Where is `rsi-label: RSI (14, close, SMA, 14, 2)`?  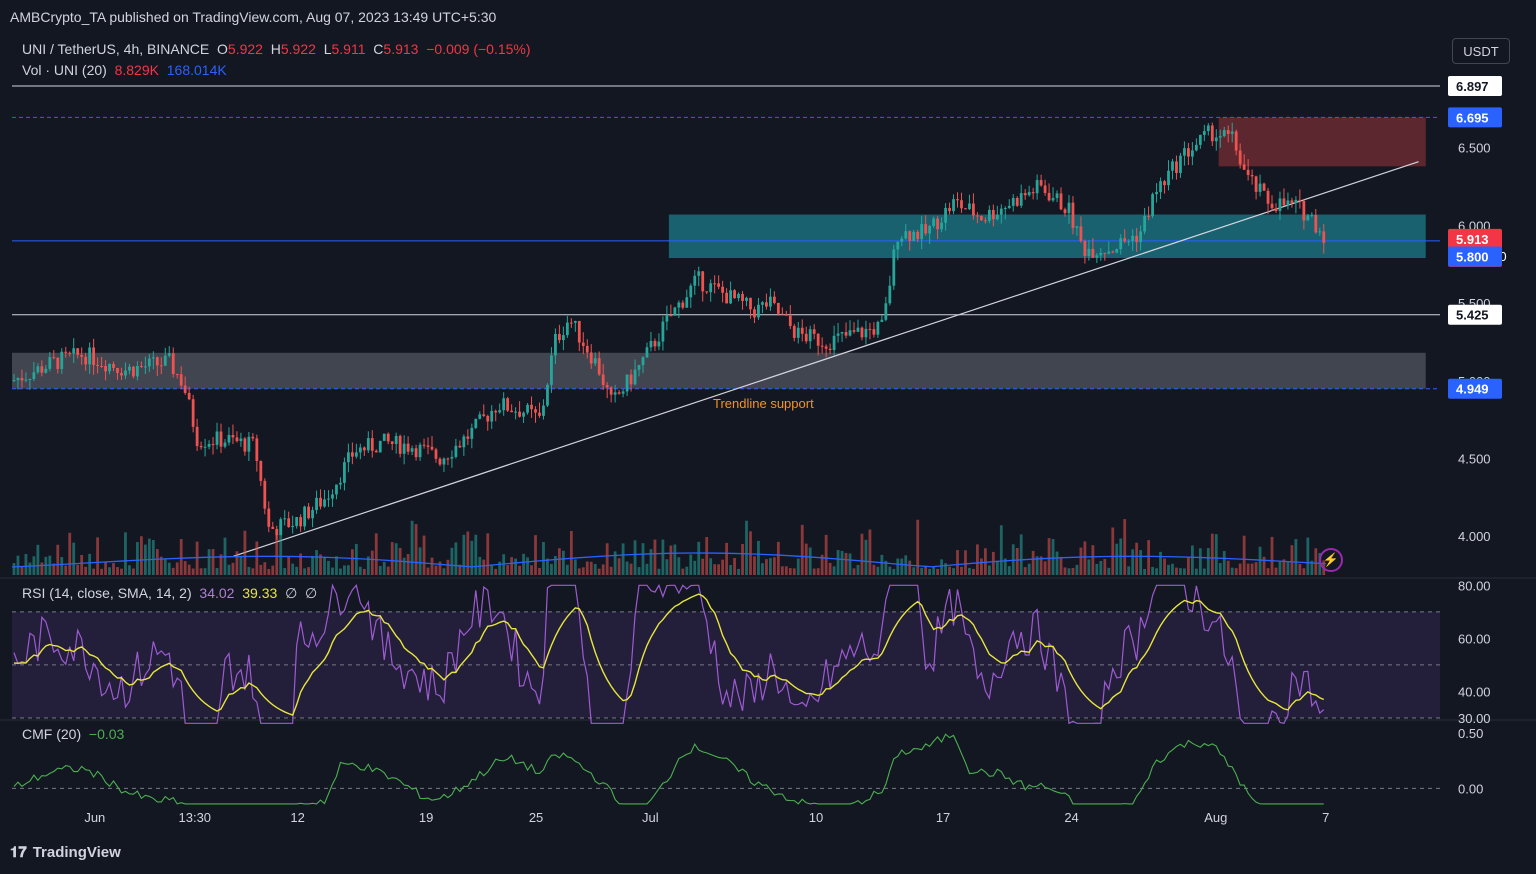
rsi-label: RSI (14, close, SMA, 14, 2) is located at coordinates (107, 593).